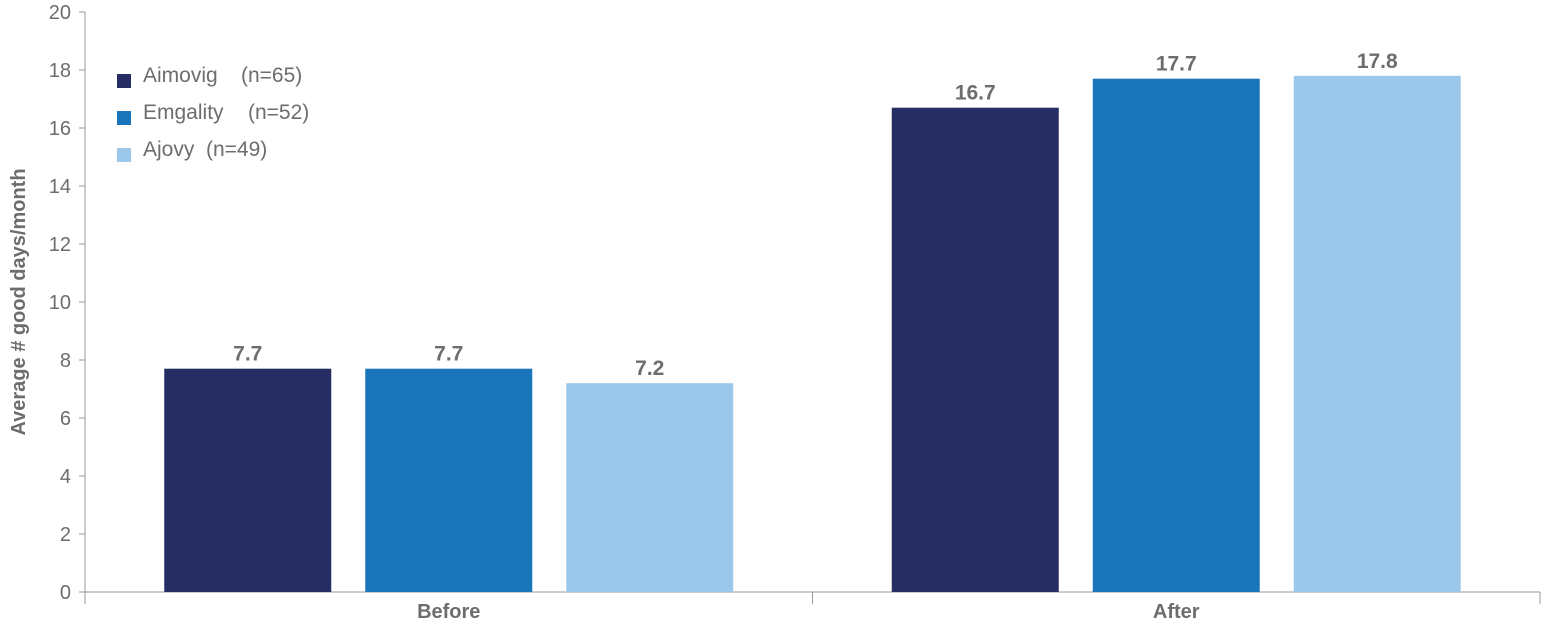 This screenshot has height=622, width=1550. What do you see at coordinates (180, 75) in the screenshot?
I see `legend-label: Aimovig` at bounding box center [180, 75].